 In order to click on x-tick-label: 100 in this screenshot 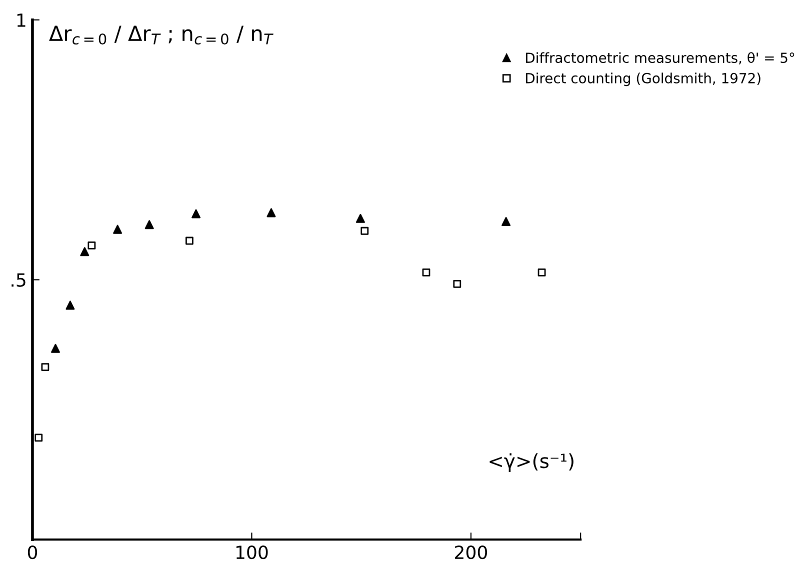, I will do `click(252, 552)`.